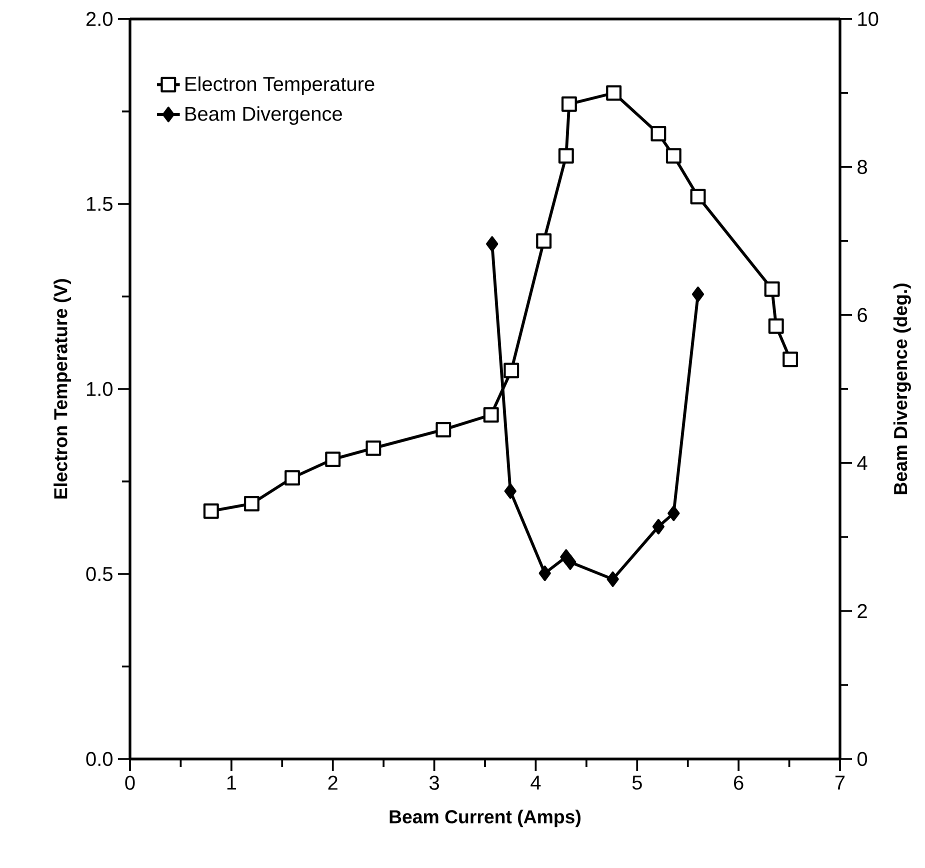  What do you see at coordinates (99, 759) in the screenshot?
I see `y-tick-label: 0.0` at bounding box center [99, 759].